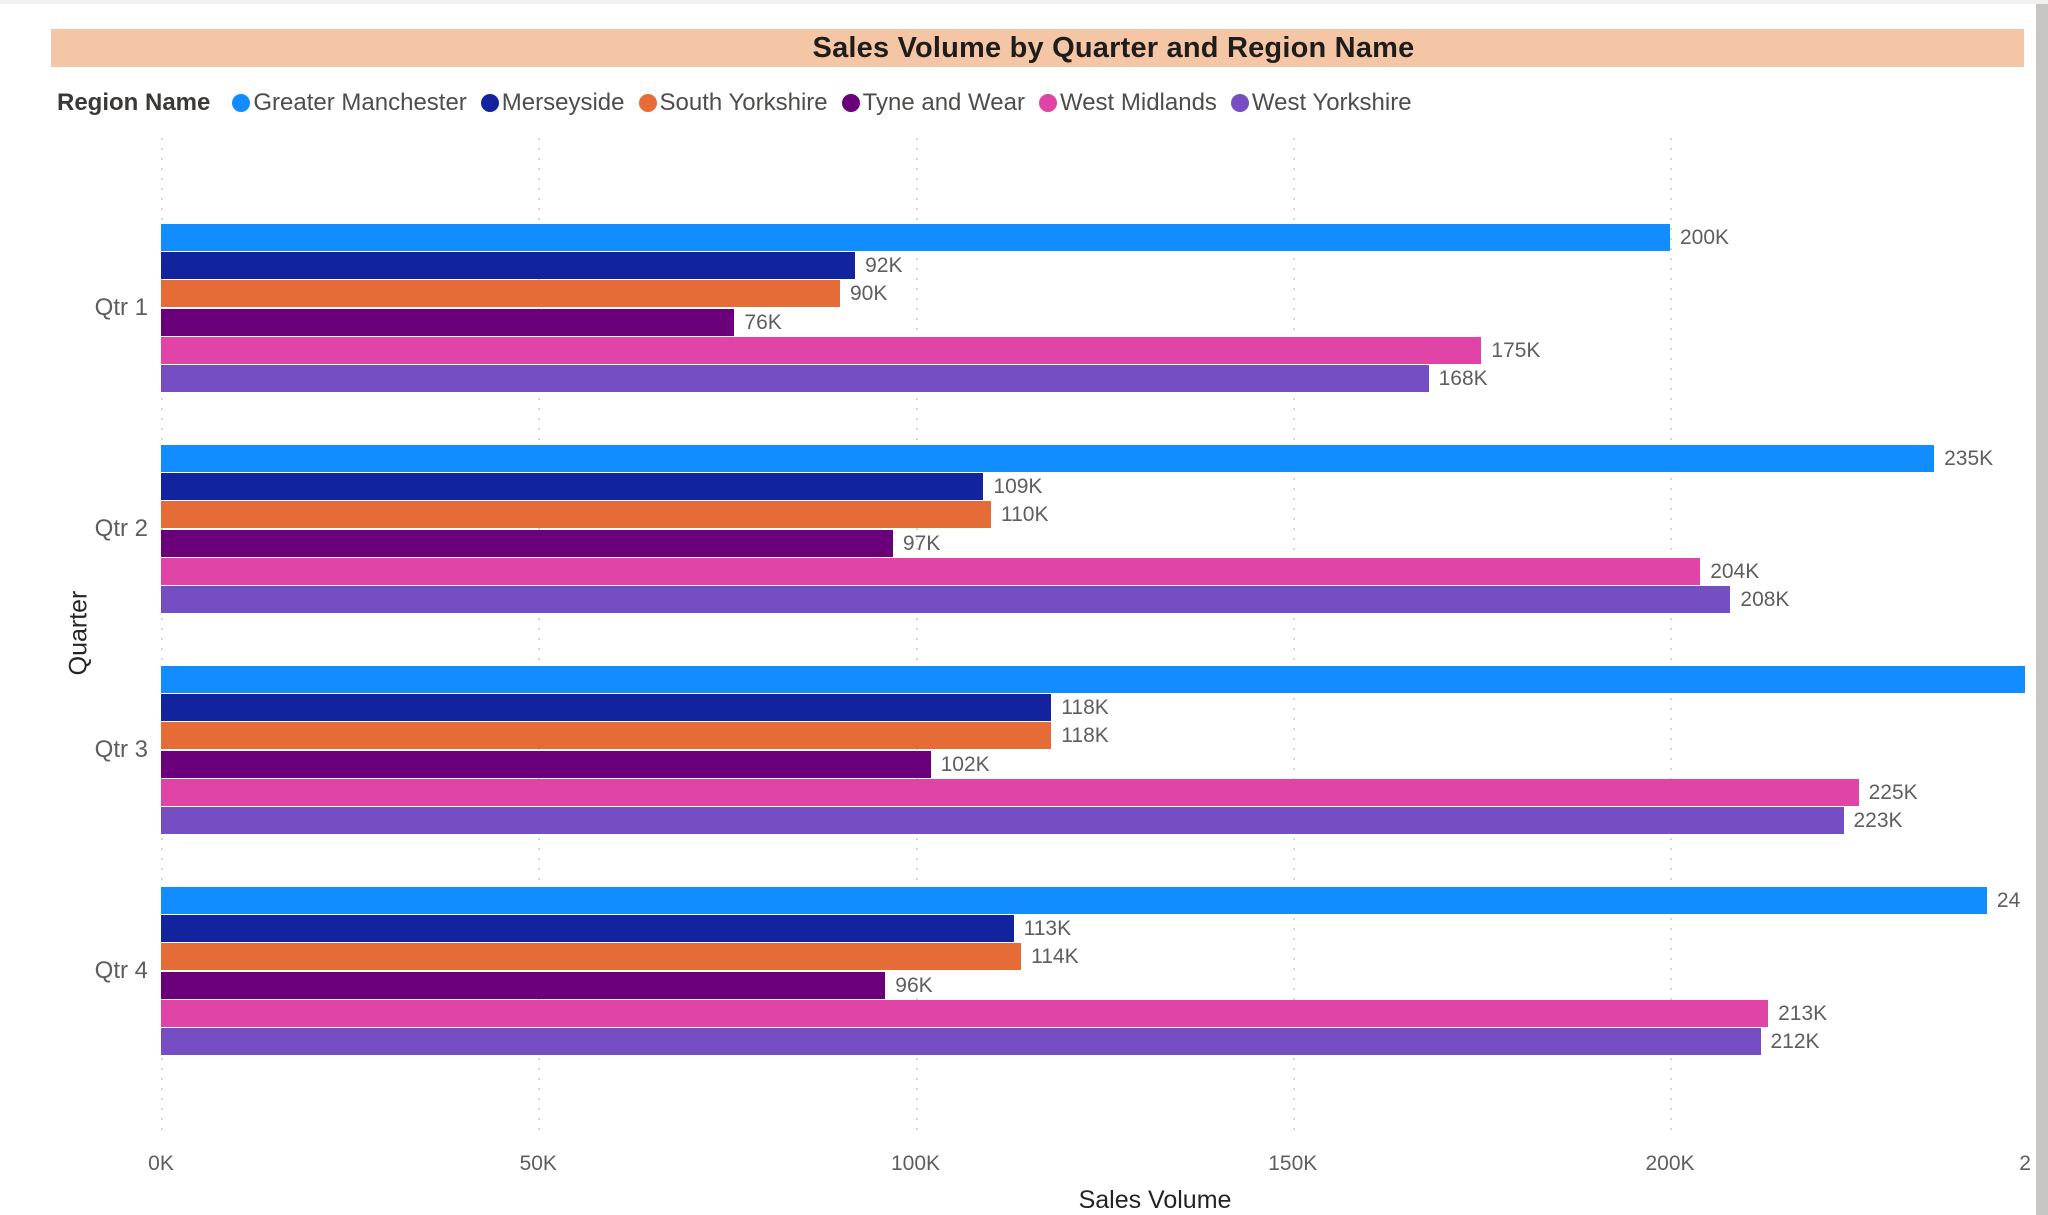 The height and width of the screenshot is (1215, 2048). I want to click on chart-title-band: Sales Volume by Quarter and Region Name, so click(1037, 48).